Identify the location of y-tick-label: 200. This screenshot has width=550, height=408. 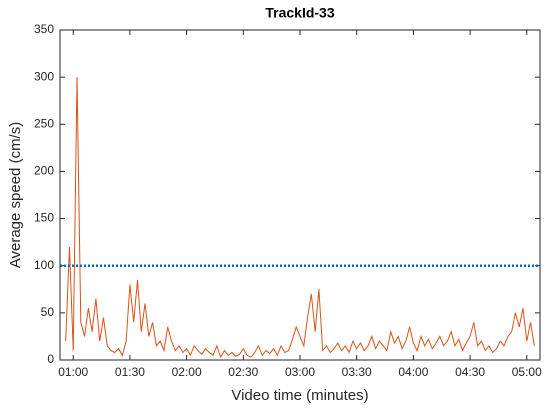
(44, 171).